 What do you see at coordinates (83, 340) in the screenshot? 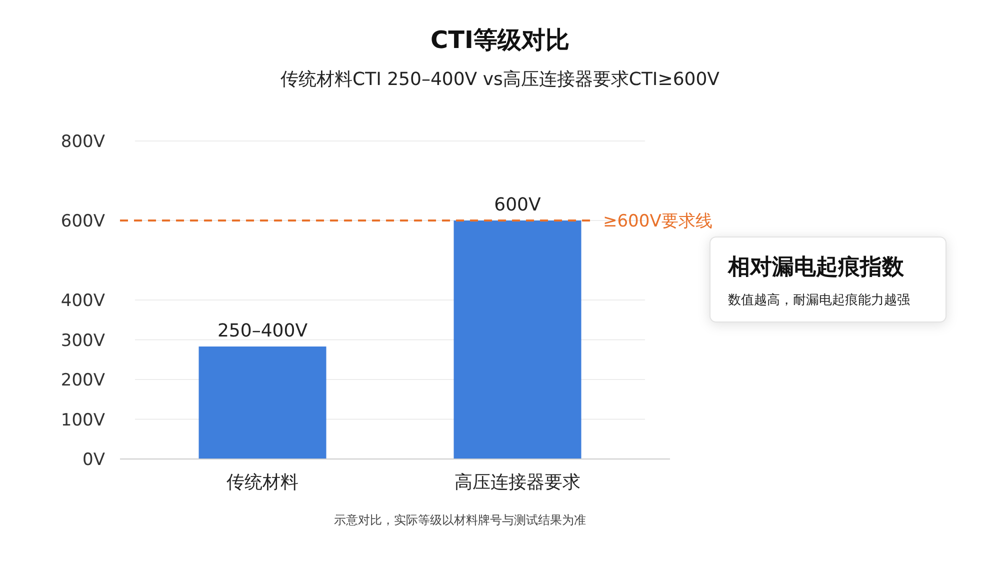
I see `y-tick-label: 300V` at bounding box center [83, 340].